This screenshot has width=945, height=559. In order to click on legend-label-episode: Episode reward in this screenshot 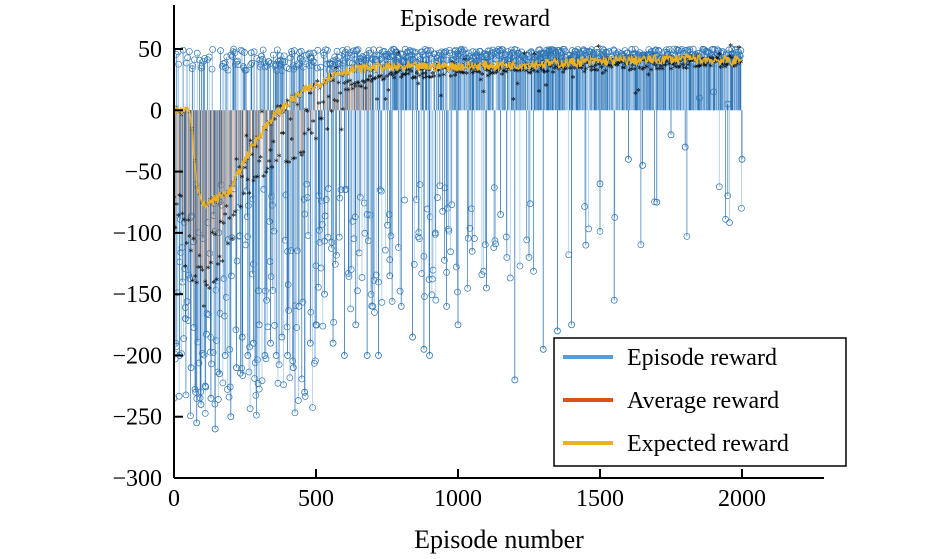, I will do `click(702, 358)`.